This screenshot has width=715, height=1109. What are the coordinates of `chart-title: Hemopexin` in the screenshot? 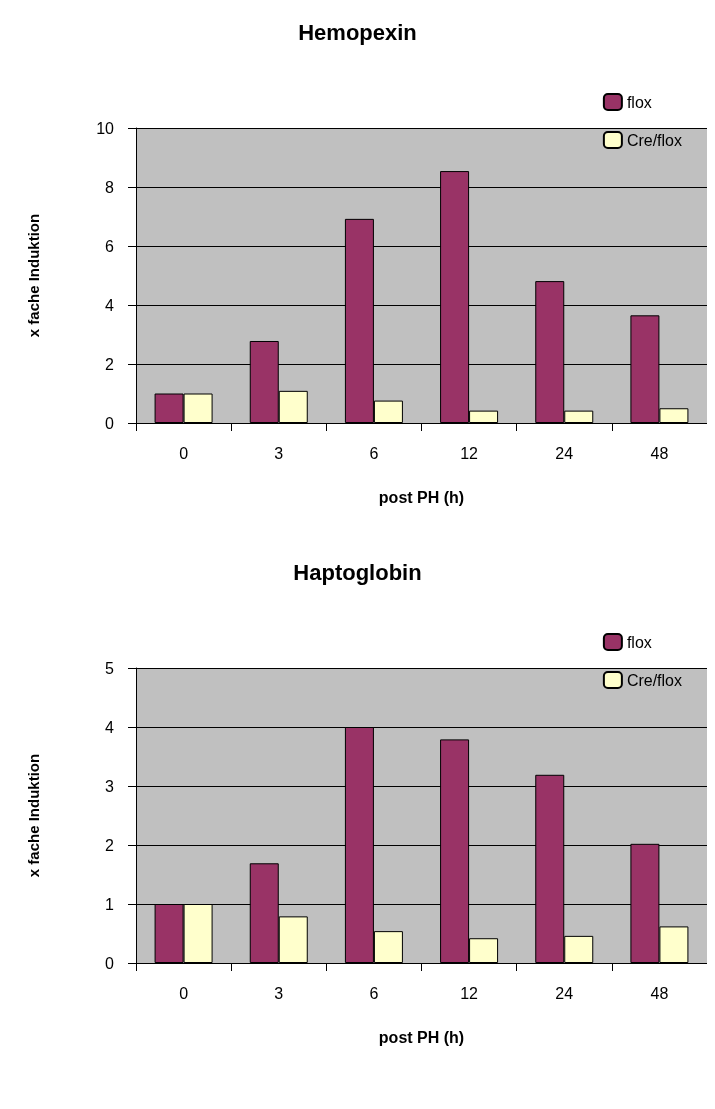 It's located at (357, 32).